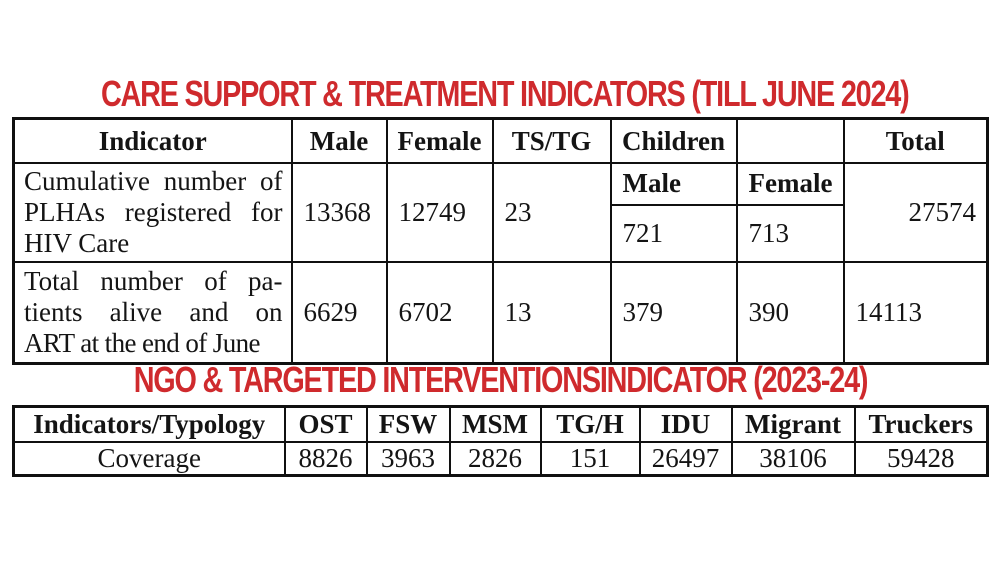 The width and height of the screenshot is (1000, 562). What do you see at coordinates (590, 459) in the screenshot?
I see `ngo-coverage-tg-h: 151` at bounding box center [590, 459].